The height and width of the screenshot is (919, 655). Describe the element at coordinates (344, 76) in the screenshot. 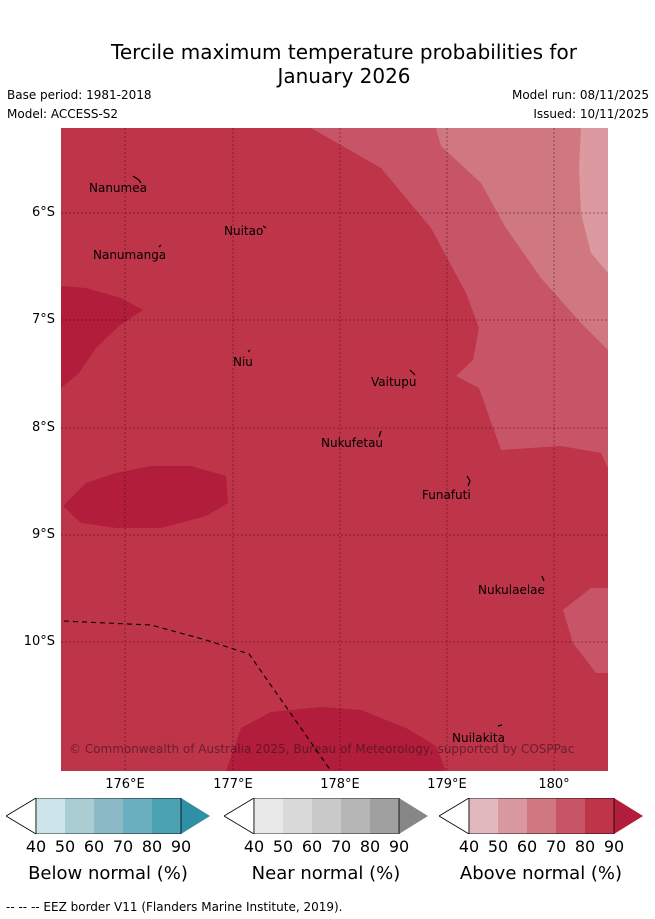

I see `title-line-2: January 2026` at that location.